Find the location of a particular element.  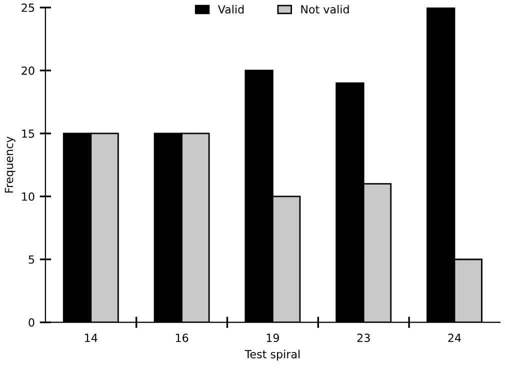

x-tick-label: 14 is located at coordinates (91, 338).